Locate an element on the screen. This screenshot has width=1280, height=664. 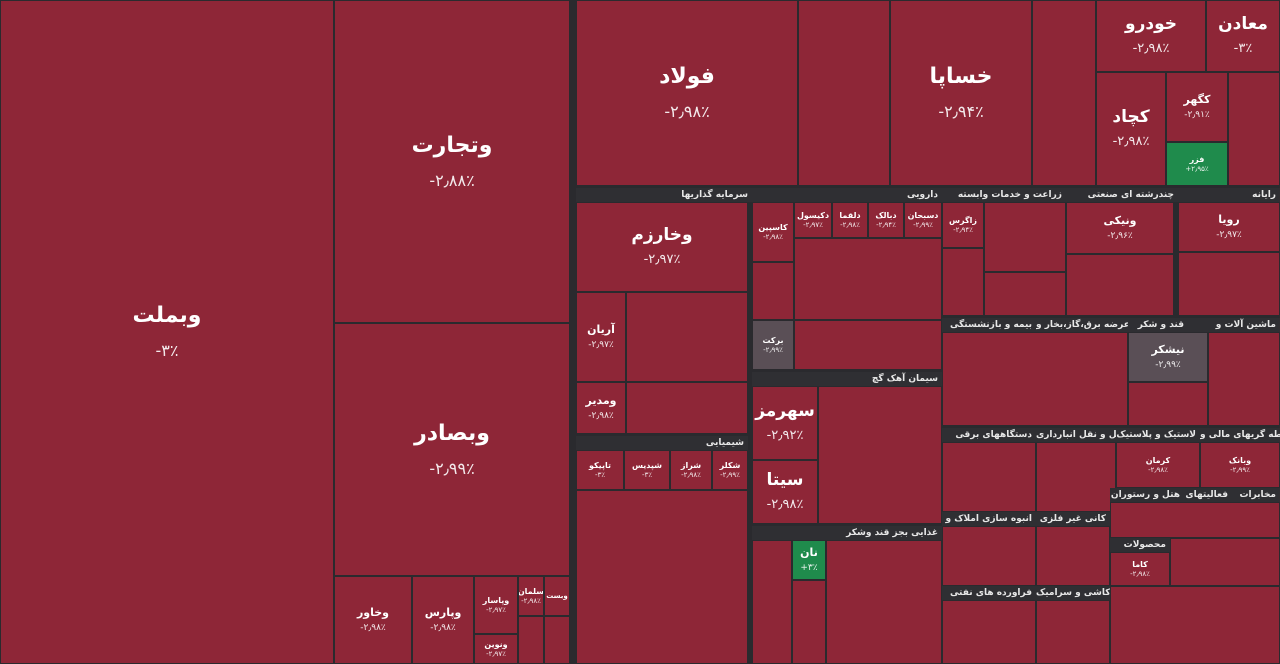
tile-roya: رویا -۲٫۹۷٪ is located at coordinates (1229, 227).